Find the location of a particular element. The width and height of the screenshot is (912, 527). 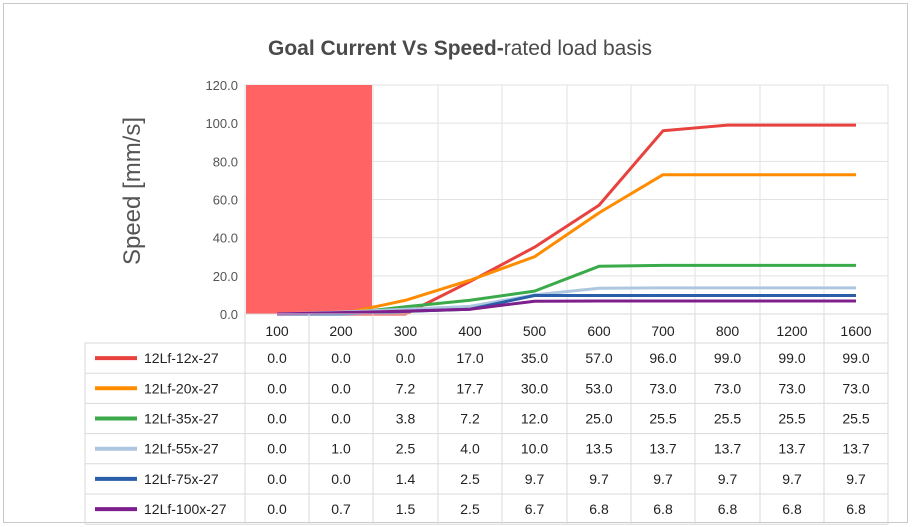

data-label: 25.0 is located at coordinates (598, 419).